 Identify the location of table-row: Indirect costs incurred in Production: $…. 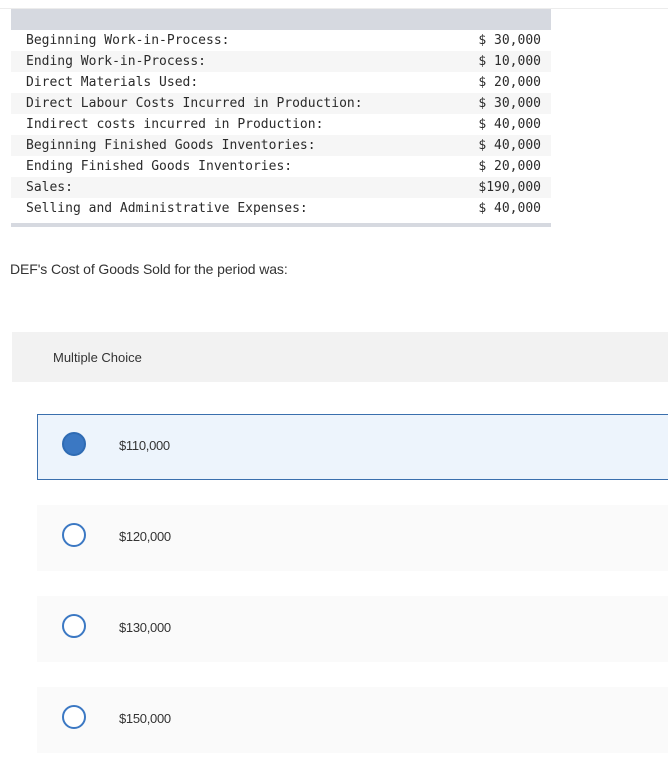
(281, 124).